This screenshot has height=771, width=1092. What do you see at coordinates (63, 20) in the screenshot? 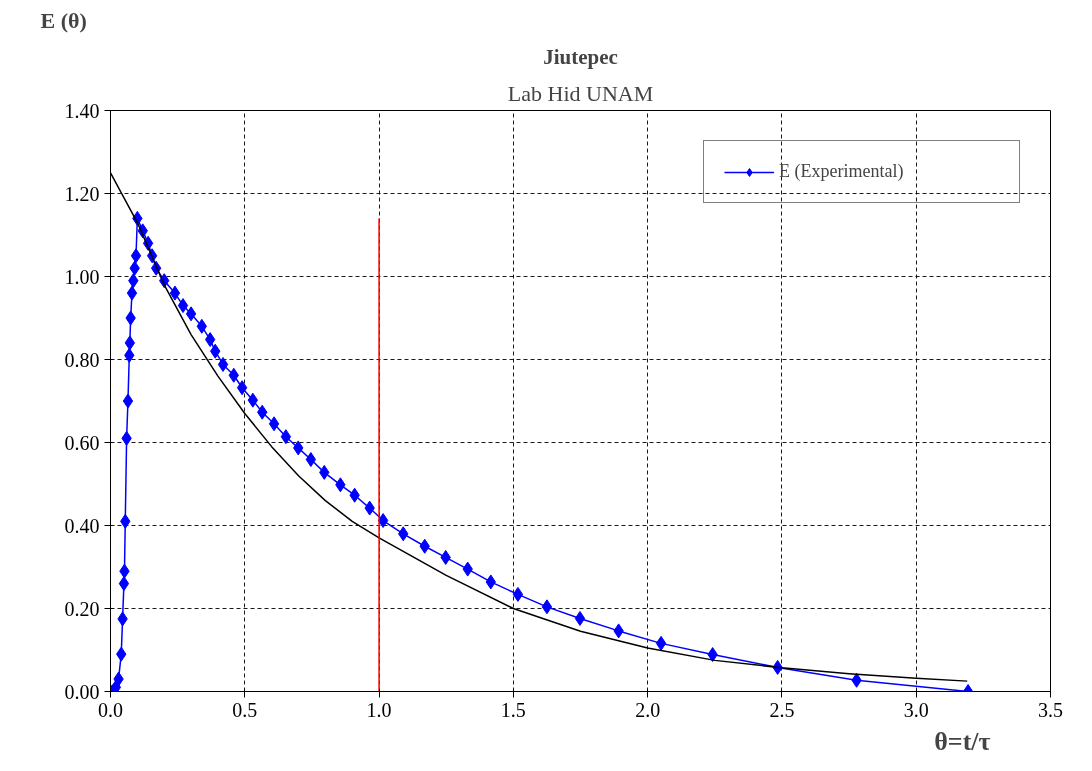
I see `y-axis-title: E (θ)` at bounding box center [63, 20].